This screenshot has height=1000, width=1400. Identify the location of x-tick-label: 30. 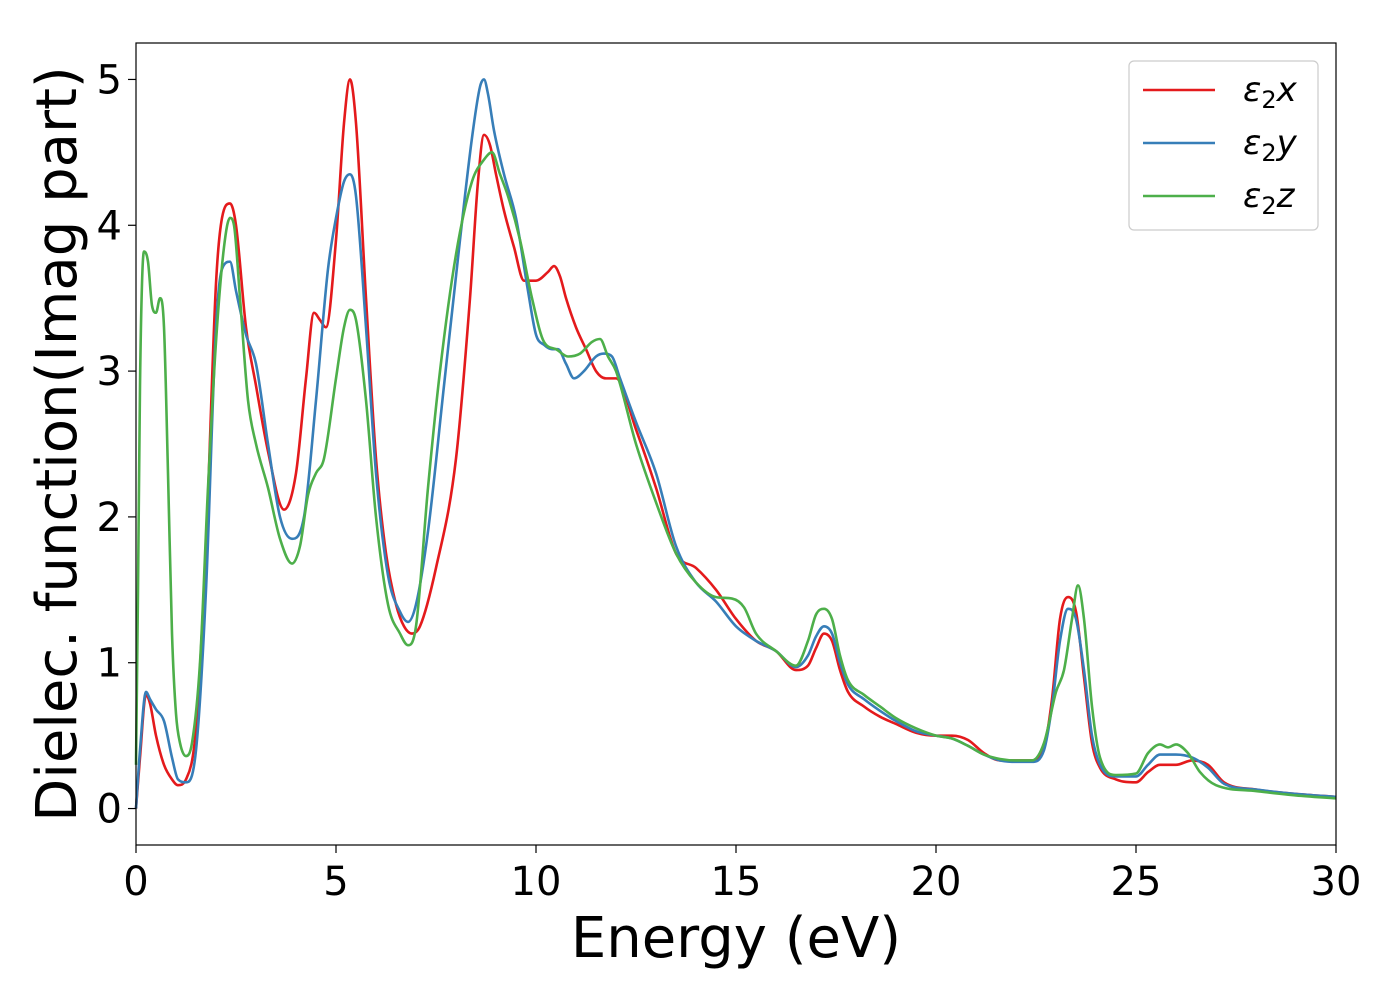
(1336, 882).